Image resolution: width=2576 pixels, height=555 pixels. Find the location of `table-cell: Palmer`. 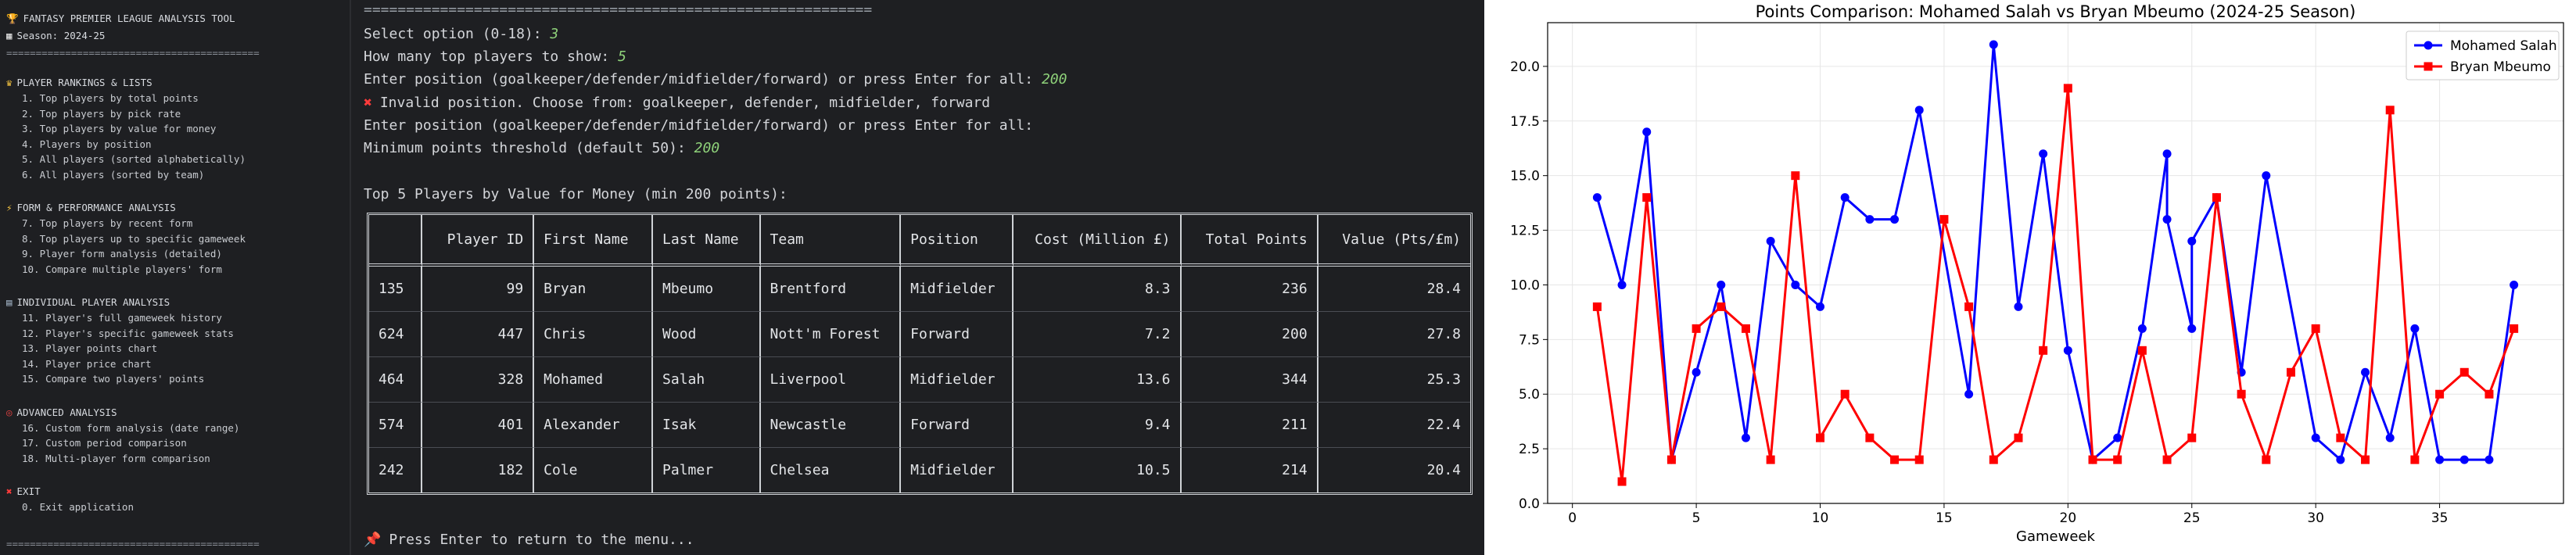

table-cell: Palmer is located at coordinates (707, 470).